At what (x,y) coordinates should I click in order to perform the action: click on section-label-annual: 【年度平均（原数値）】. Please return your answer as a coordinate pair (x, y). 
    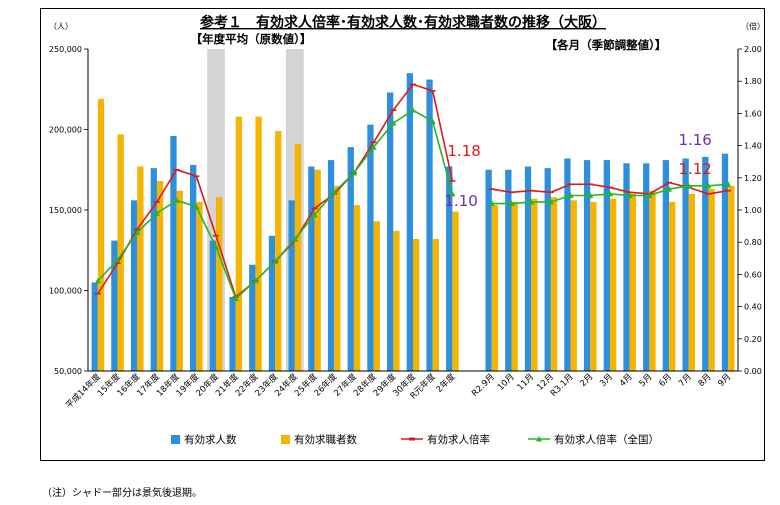
    Looking at the image, I should click on (251, 39).